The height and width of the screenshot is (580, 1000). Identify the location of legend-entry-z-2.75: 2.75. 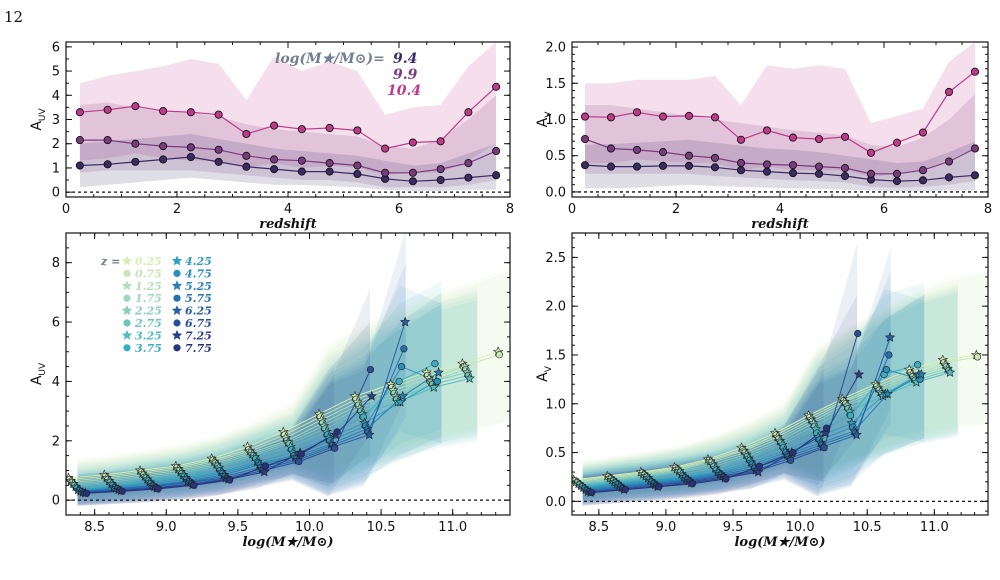
(148, 323).